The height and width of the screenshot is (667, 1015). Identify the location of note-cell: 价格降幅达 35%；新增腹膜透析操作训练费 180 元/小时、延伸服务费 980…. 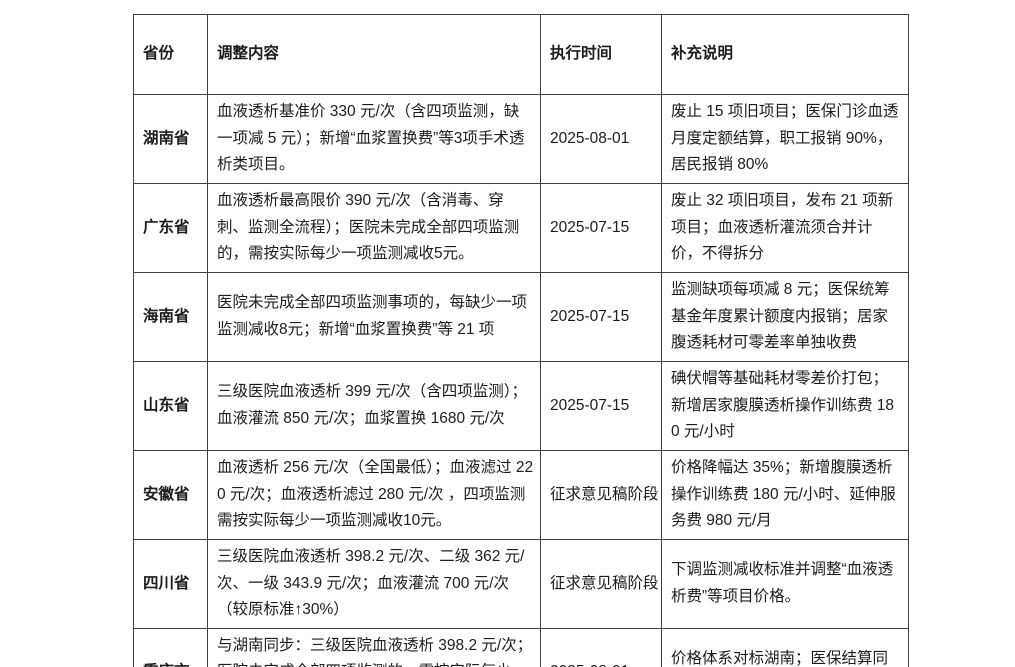
(785, 494).